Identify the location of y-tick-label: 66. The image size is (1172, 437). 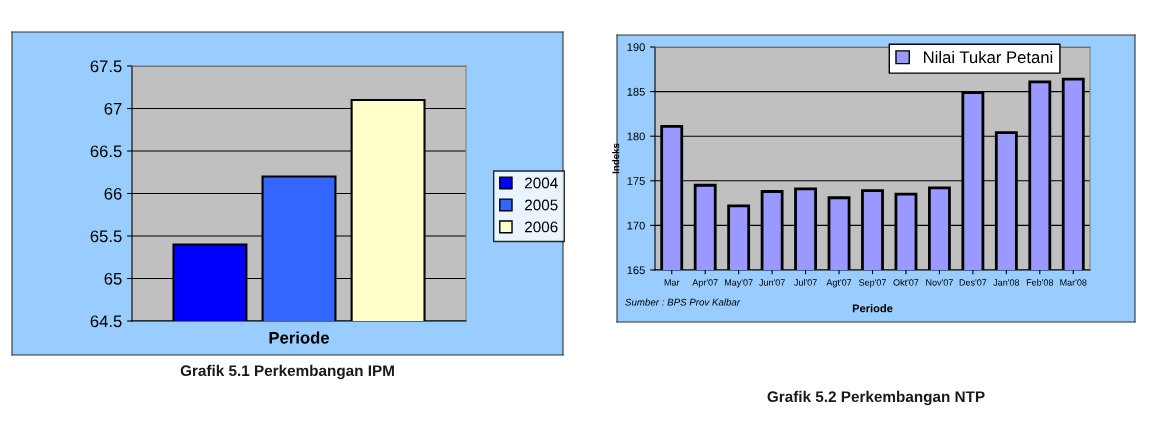
(113, 193).